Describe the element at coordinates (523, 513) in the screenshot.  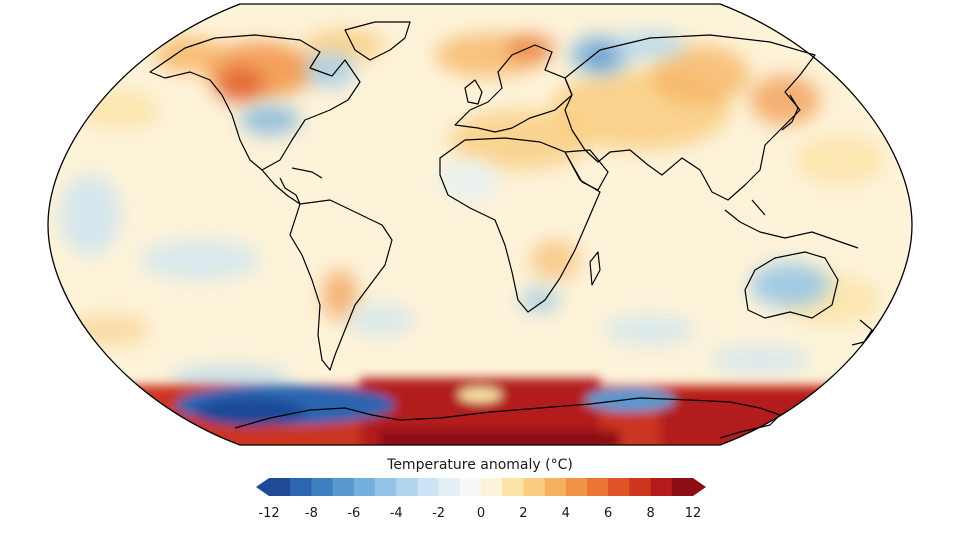
I see `colorbar-tick-label: 2` at that location.